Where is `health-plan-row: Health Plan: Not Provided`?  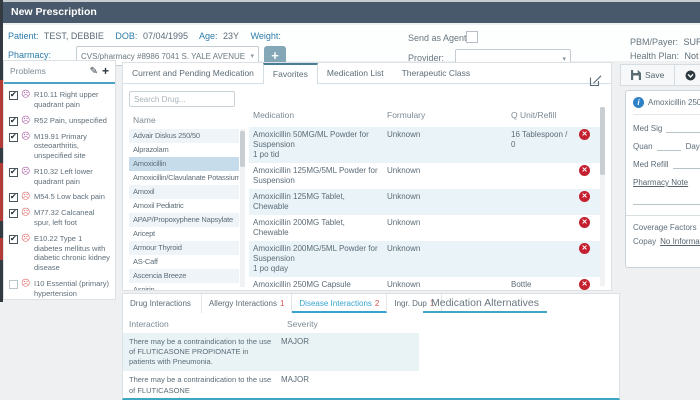 health-plan-row: Health Plan: Not Provided is located at coordinates (665, 56).